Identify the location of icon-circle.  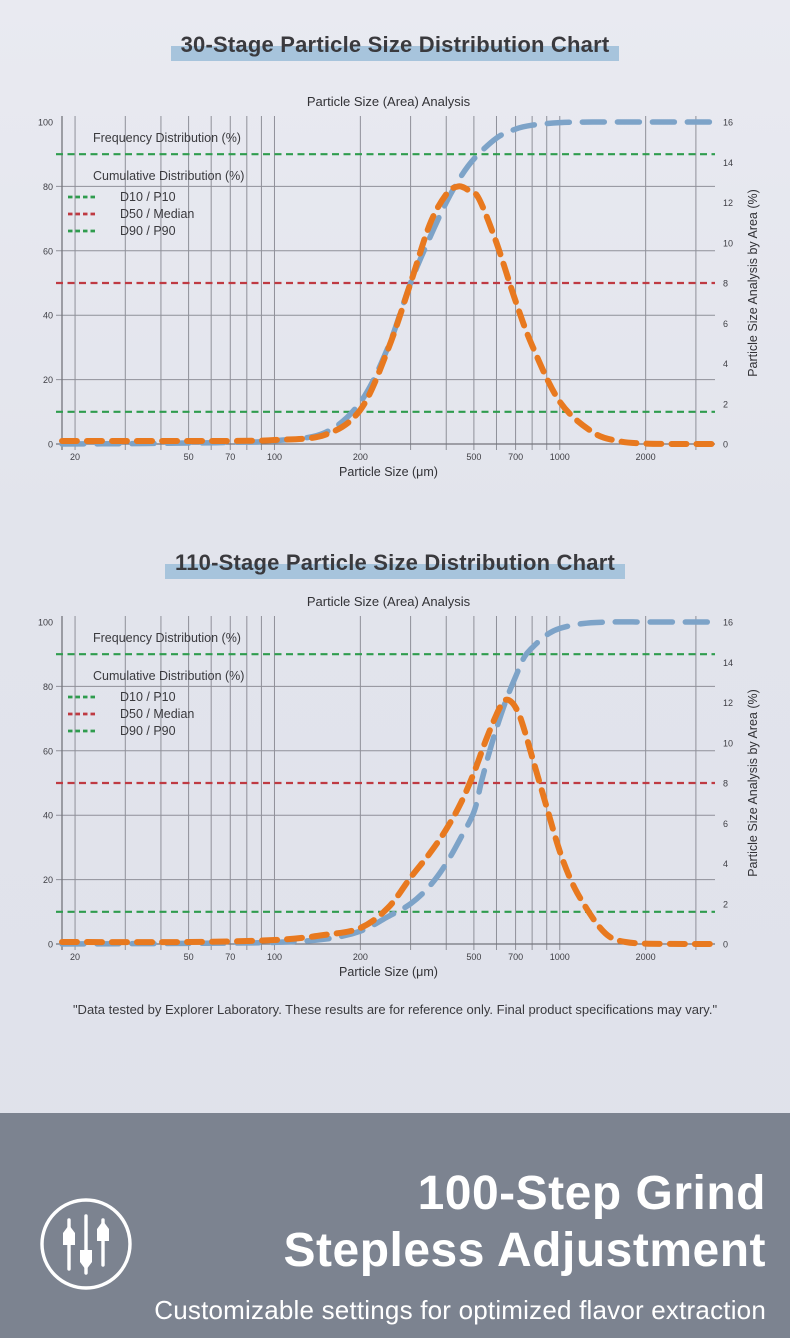
(86, 1244).